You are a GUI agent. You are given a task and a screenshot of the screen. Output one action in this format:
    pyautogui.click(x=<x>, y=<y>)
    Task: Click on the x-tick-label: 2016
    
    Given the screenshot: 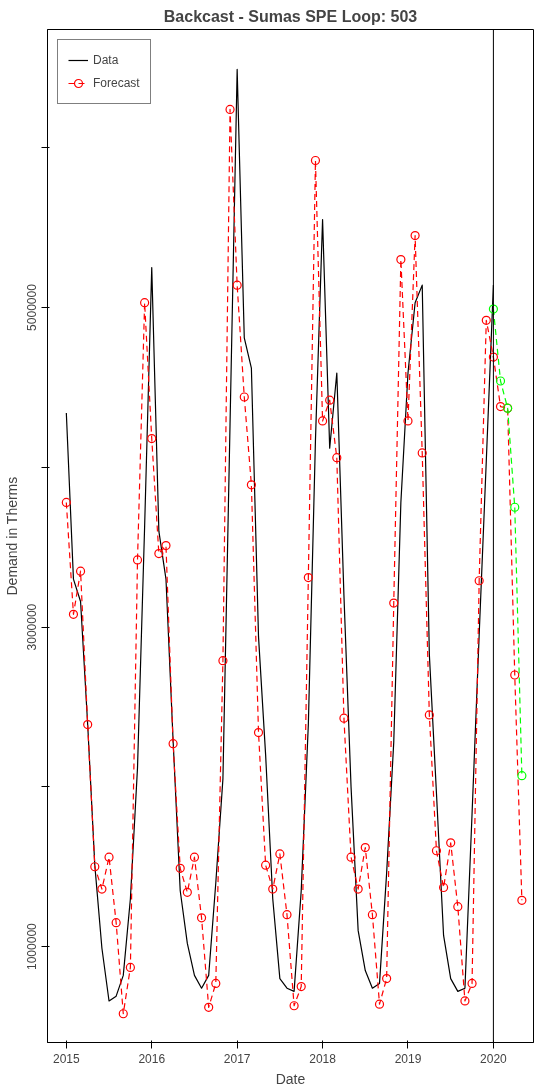 What is the action you would take?
    pyautogui.click(x=152, y=1058)
    